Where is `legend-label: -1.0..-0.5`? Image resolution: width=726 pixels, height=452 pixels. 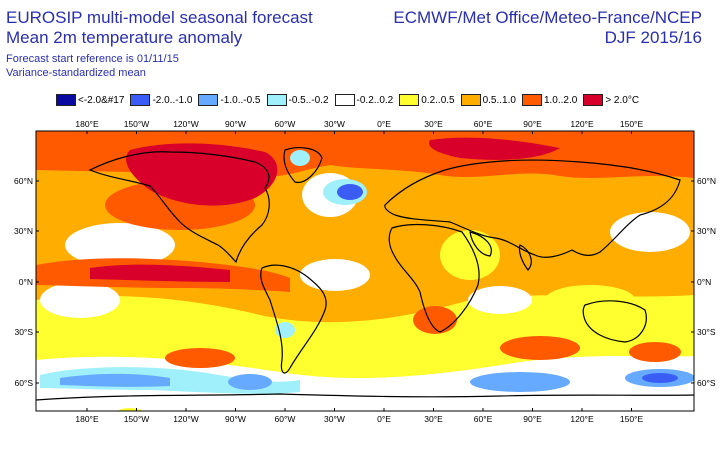
legend-label: -1.0..-0.5 is located at coordinates (240, 100).